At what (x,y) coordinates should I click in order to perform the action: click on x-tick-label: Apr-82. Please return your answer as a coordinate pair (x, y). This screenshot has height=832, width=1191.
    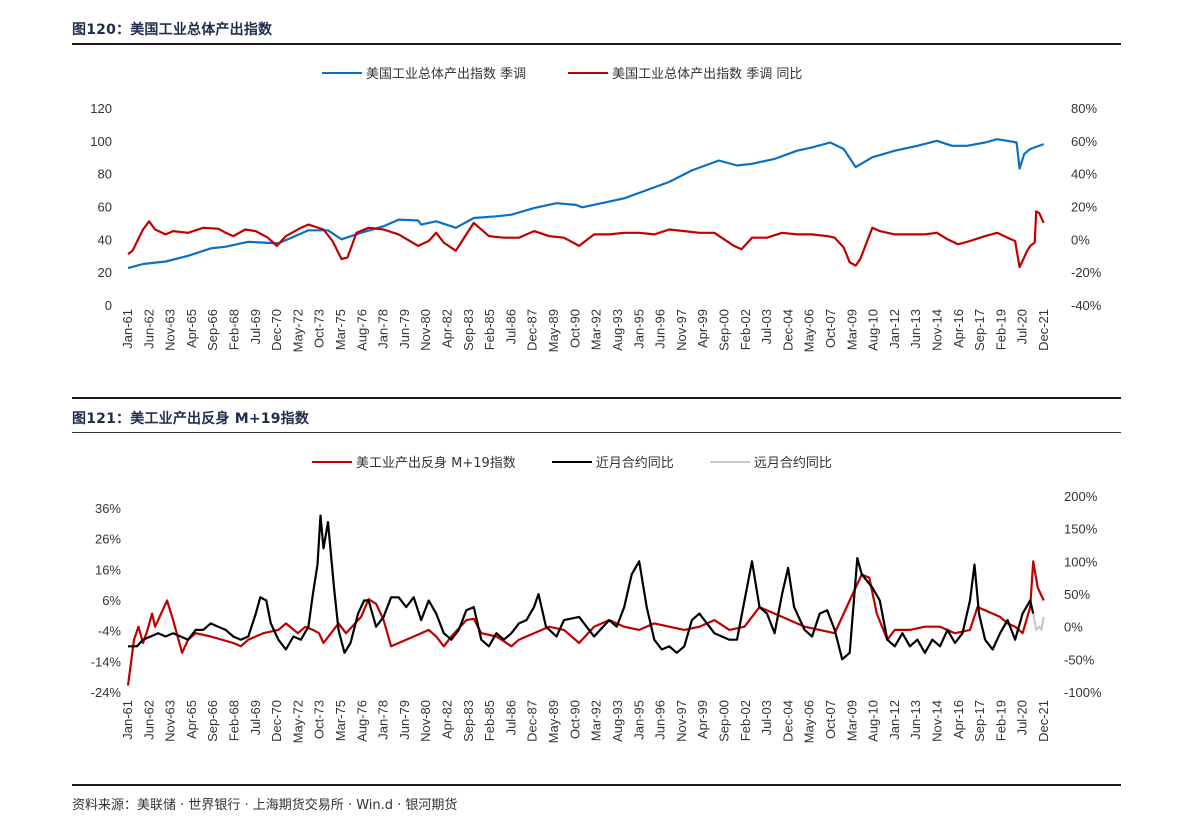
    Looking at the image, I should click on (447, 719).